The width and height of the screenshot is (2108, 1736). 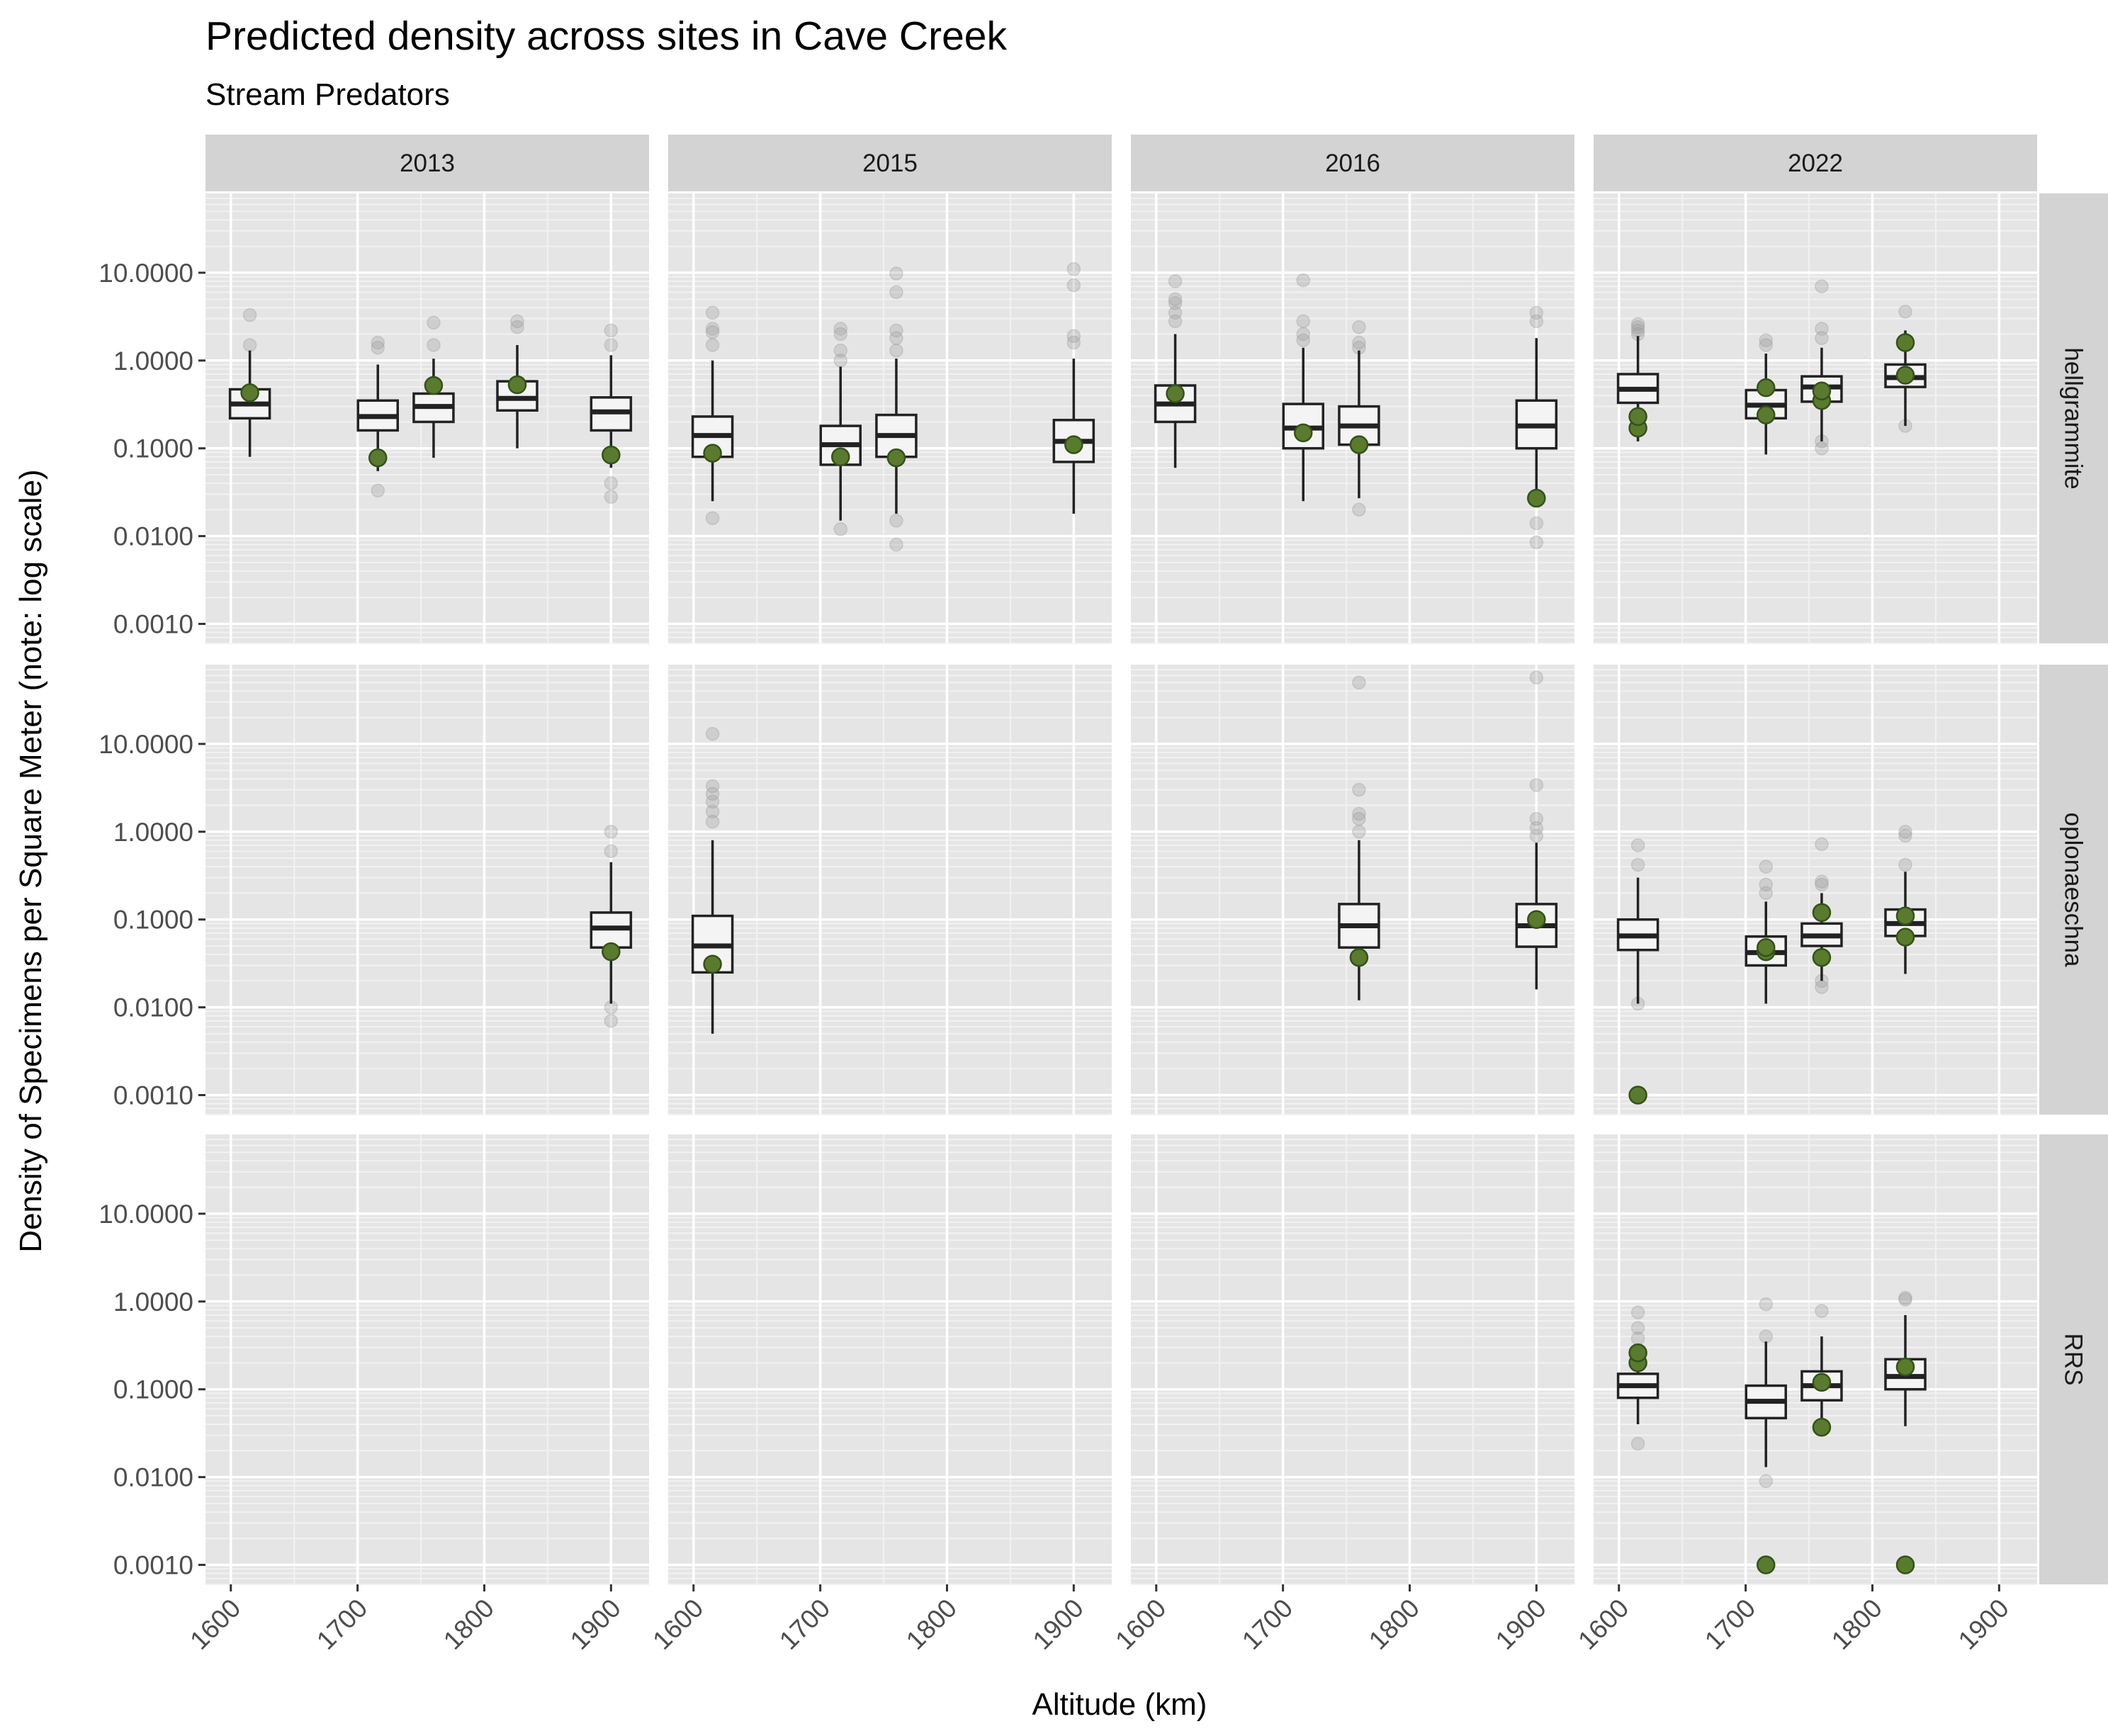 What do you see at coordinates (153, 1302) in the screenshot?
I see `y-tick-label: 1.0000` at bounding box center [153, 1302].